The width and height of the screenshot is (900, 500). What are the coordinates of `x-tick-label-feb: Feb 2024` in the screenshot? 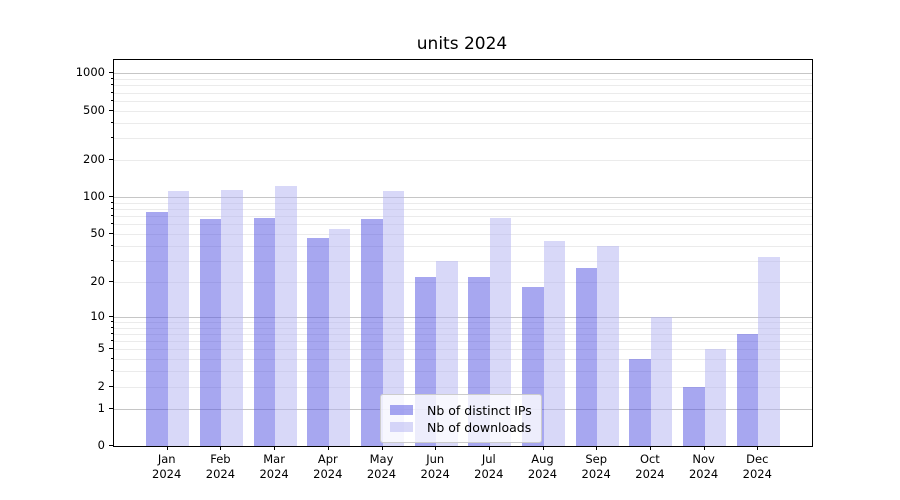 It's located at (220, 466).